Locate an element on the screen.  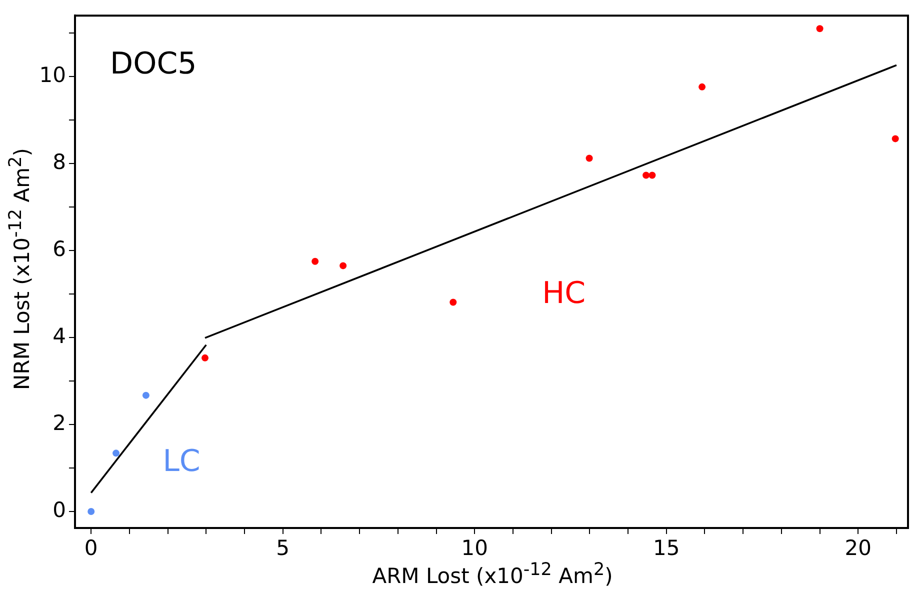
series-label: LC is located at coordinates (181, 462).